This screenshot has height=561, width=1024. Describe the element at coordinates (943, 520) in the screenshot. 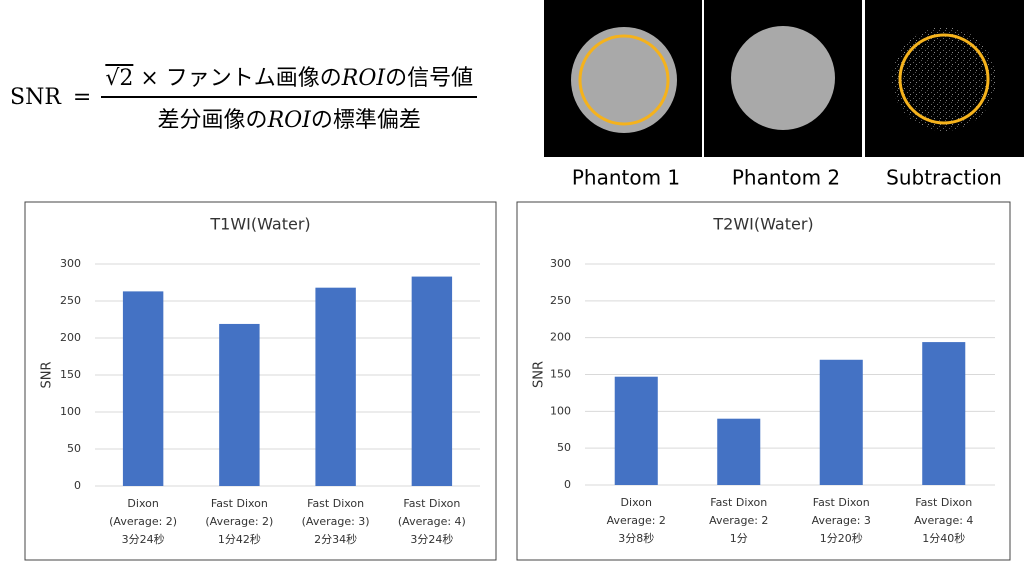

I see `x-tick-label: Average: 4` at that location.